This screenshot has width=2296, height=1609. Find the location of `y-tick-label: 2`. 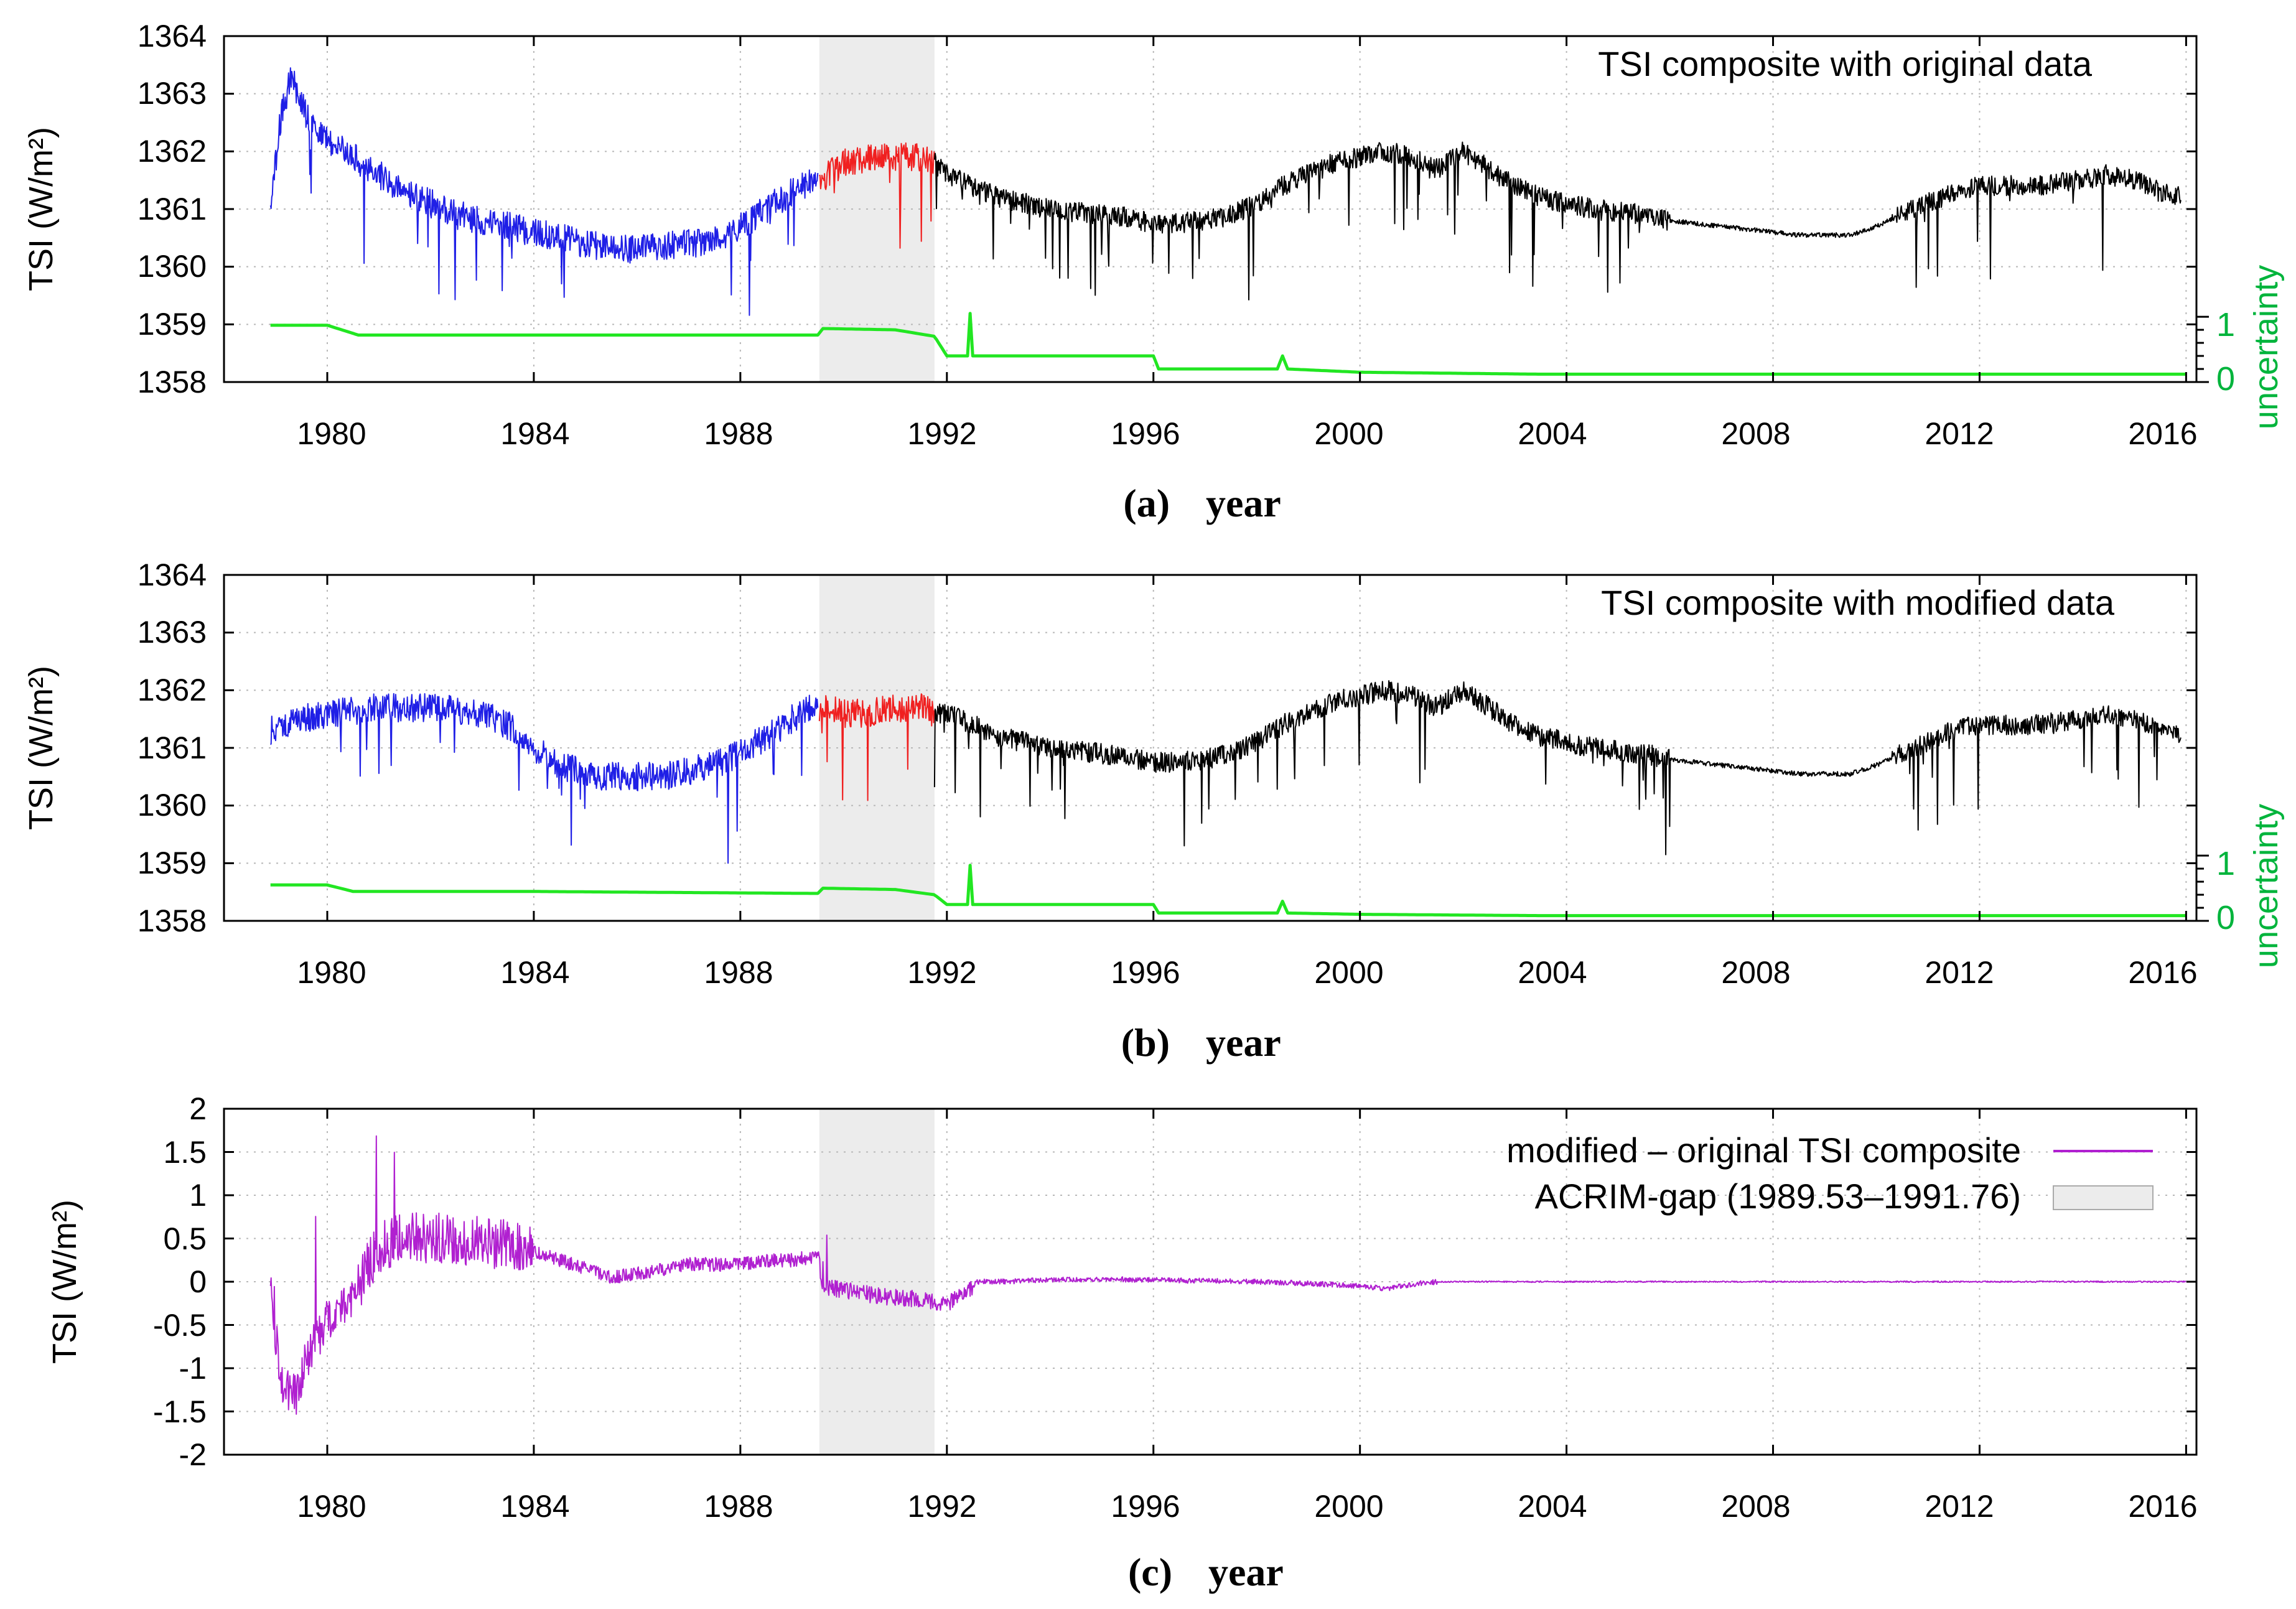

y-tick-label: 2 is located at coordinates (198, 1108).